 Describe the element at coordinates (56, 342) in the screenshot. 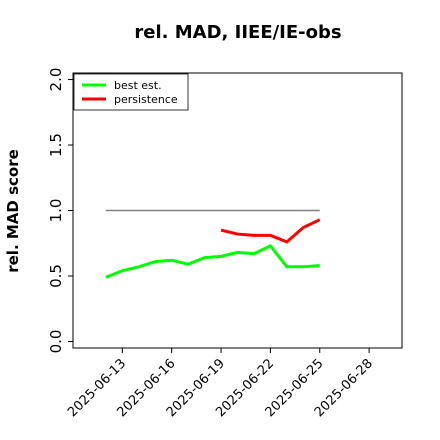

I see `y-tick-label: 0.0` at that location.